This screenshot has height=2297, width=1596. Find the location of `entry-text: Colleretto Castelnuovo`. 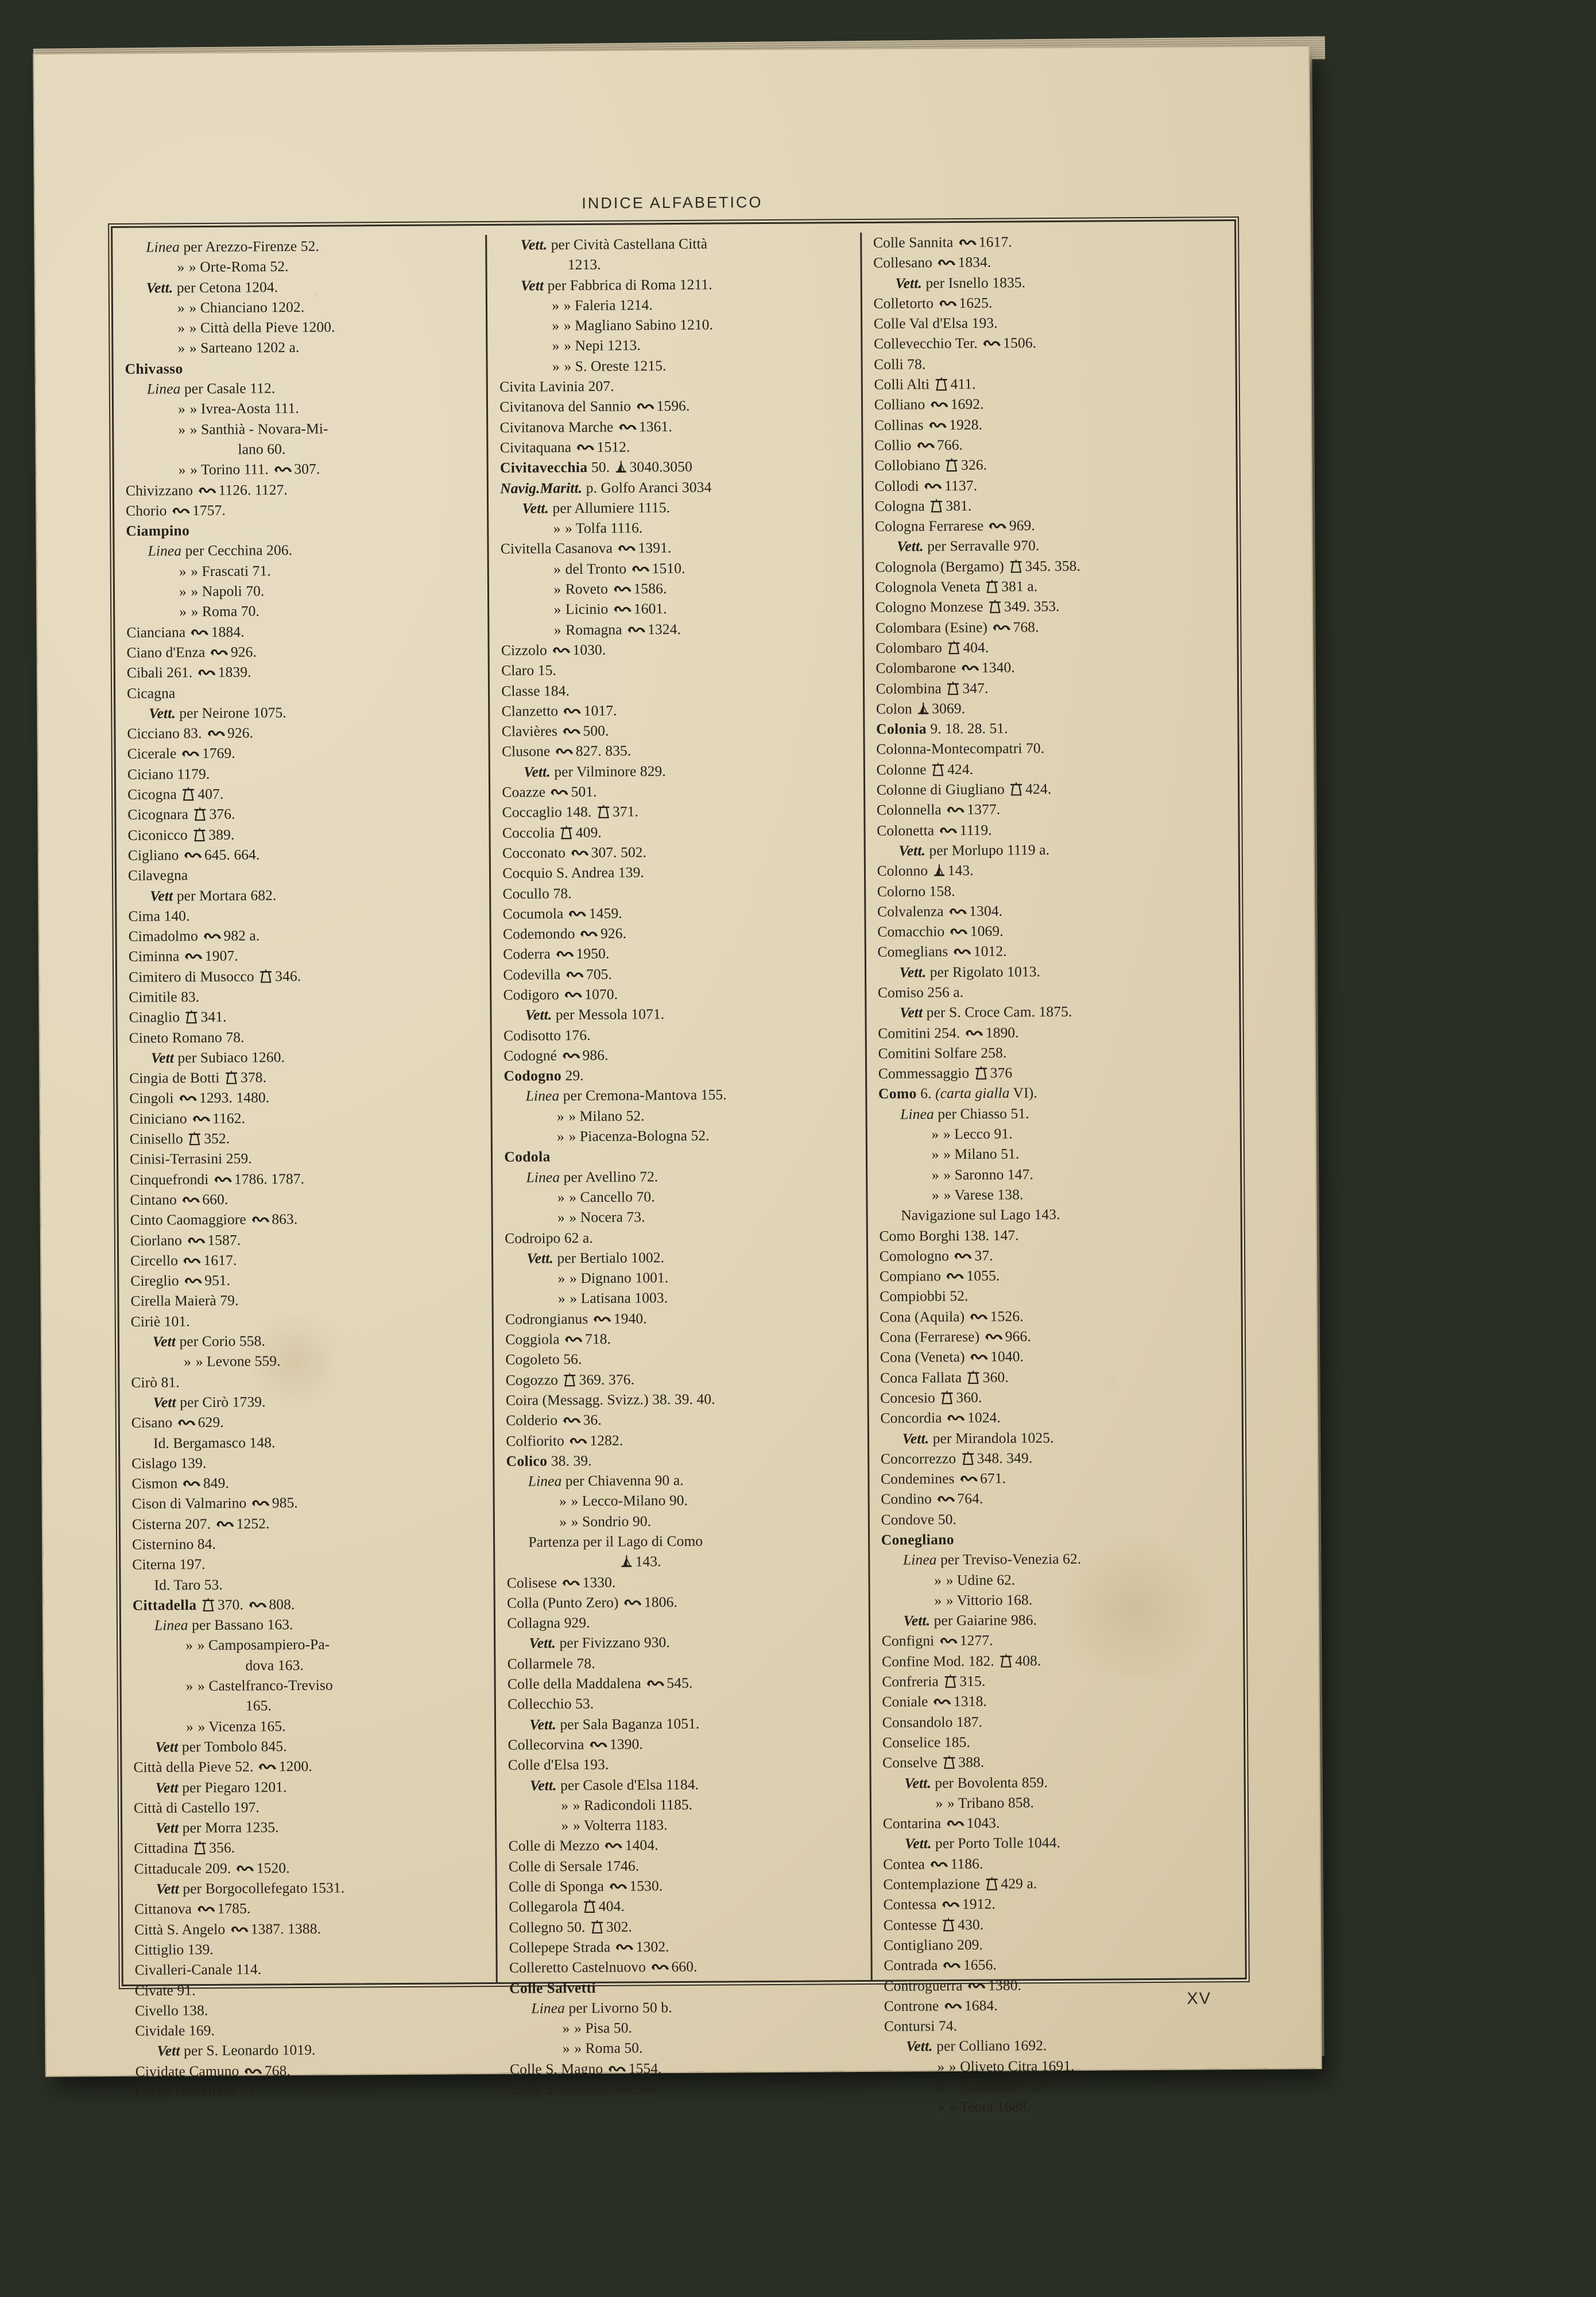

entry-text: Colleretto Castelnuovo is located at coordinates (579, 1968).